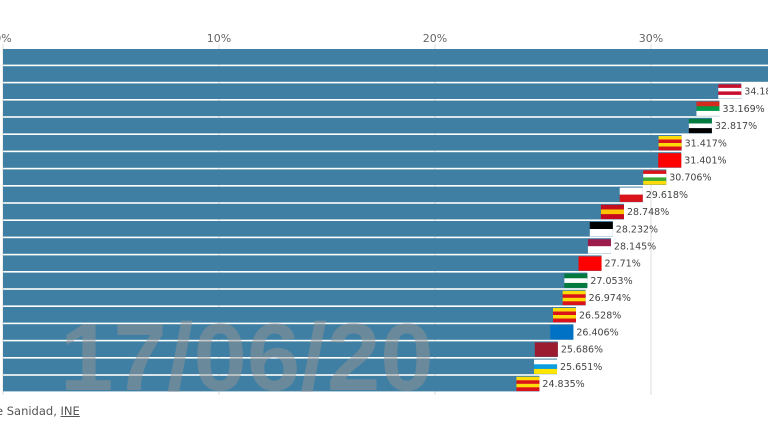 The image size is (768, 432). Describe the element at coordinates (611, 281) in the screenshot. I see `value-label: 27.053%` at that location.